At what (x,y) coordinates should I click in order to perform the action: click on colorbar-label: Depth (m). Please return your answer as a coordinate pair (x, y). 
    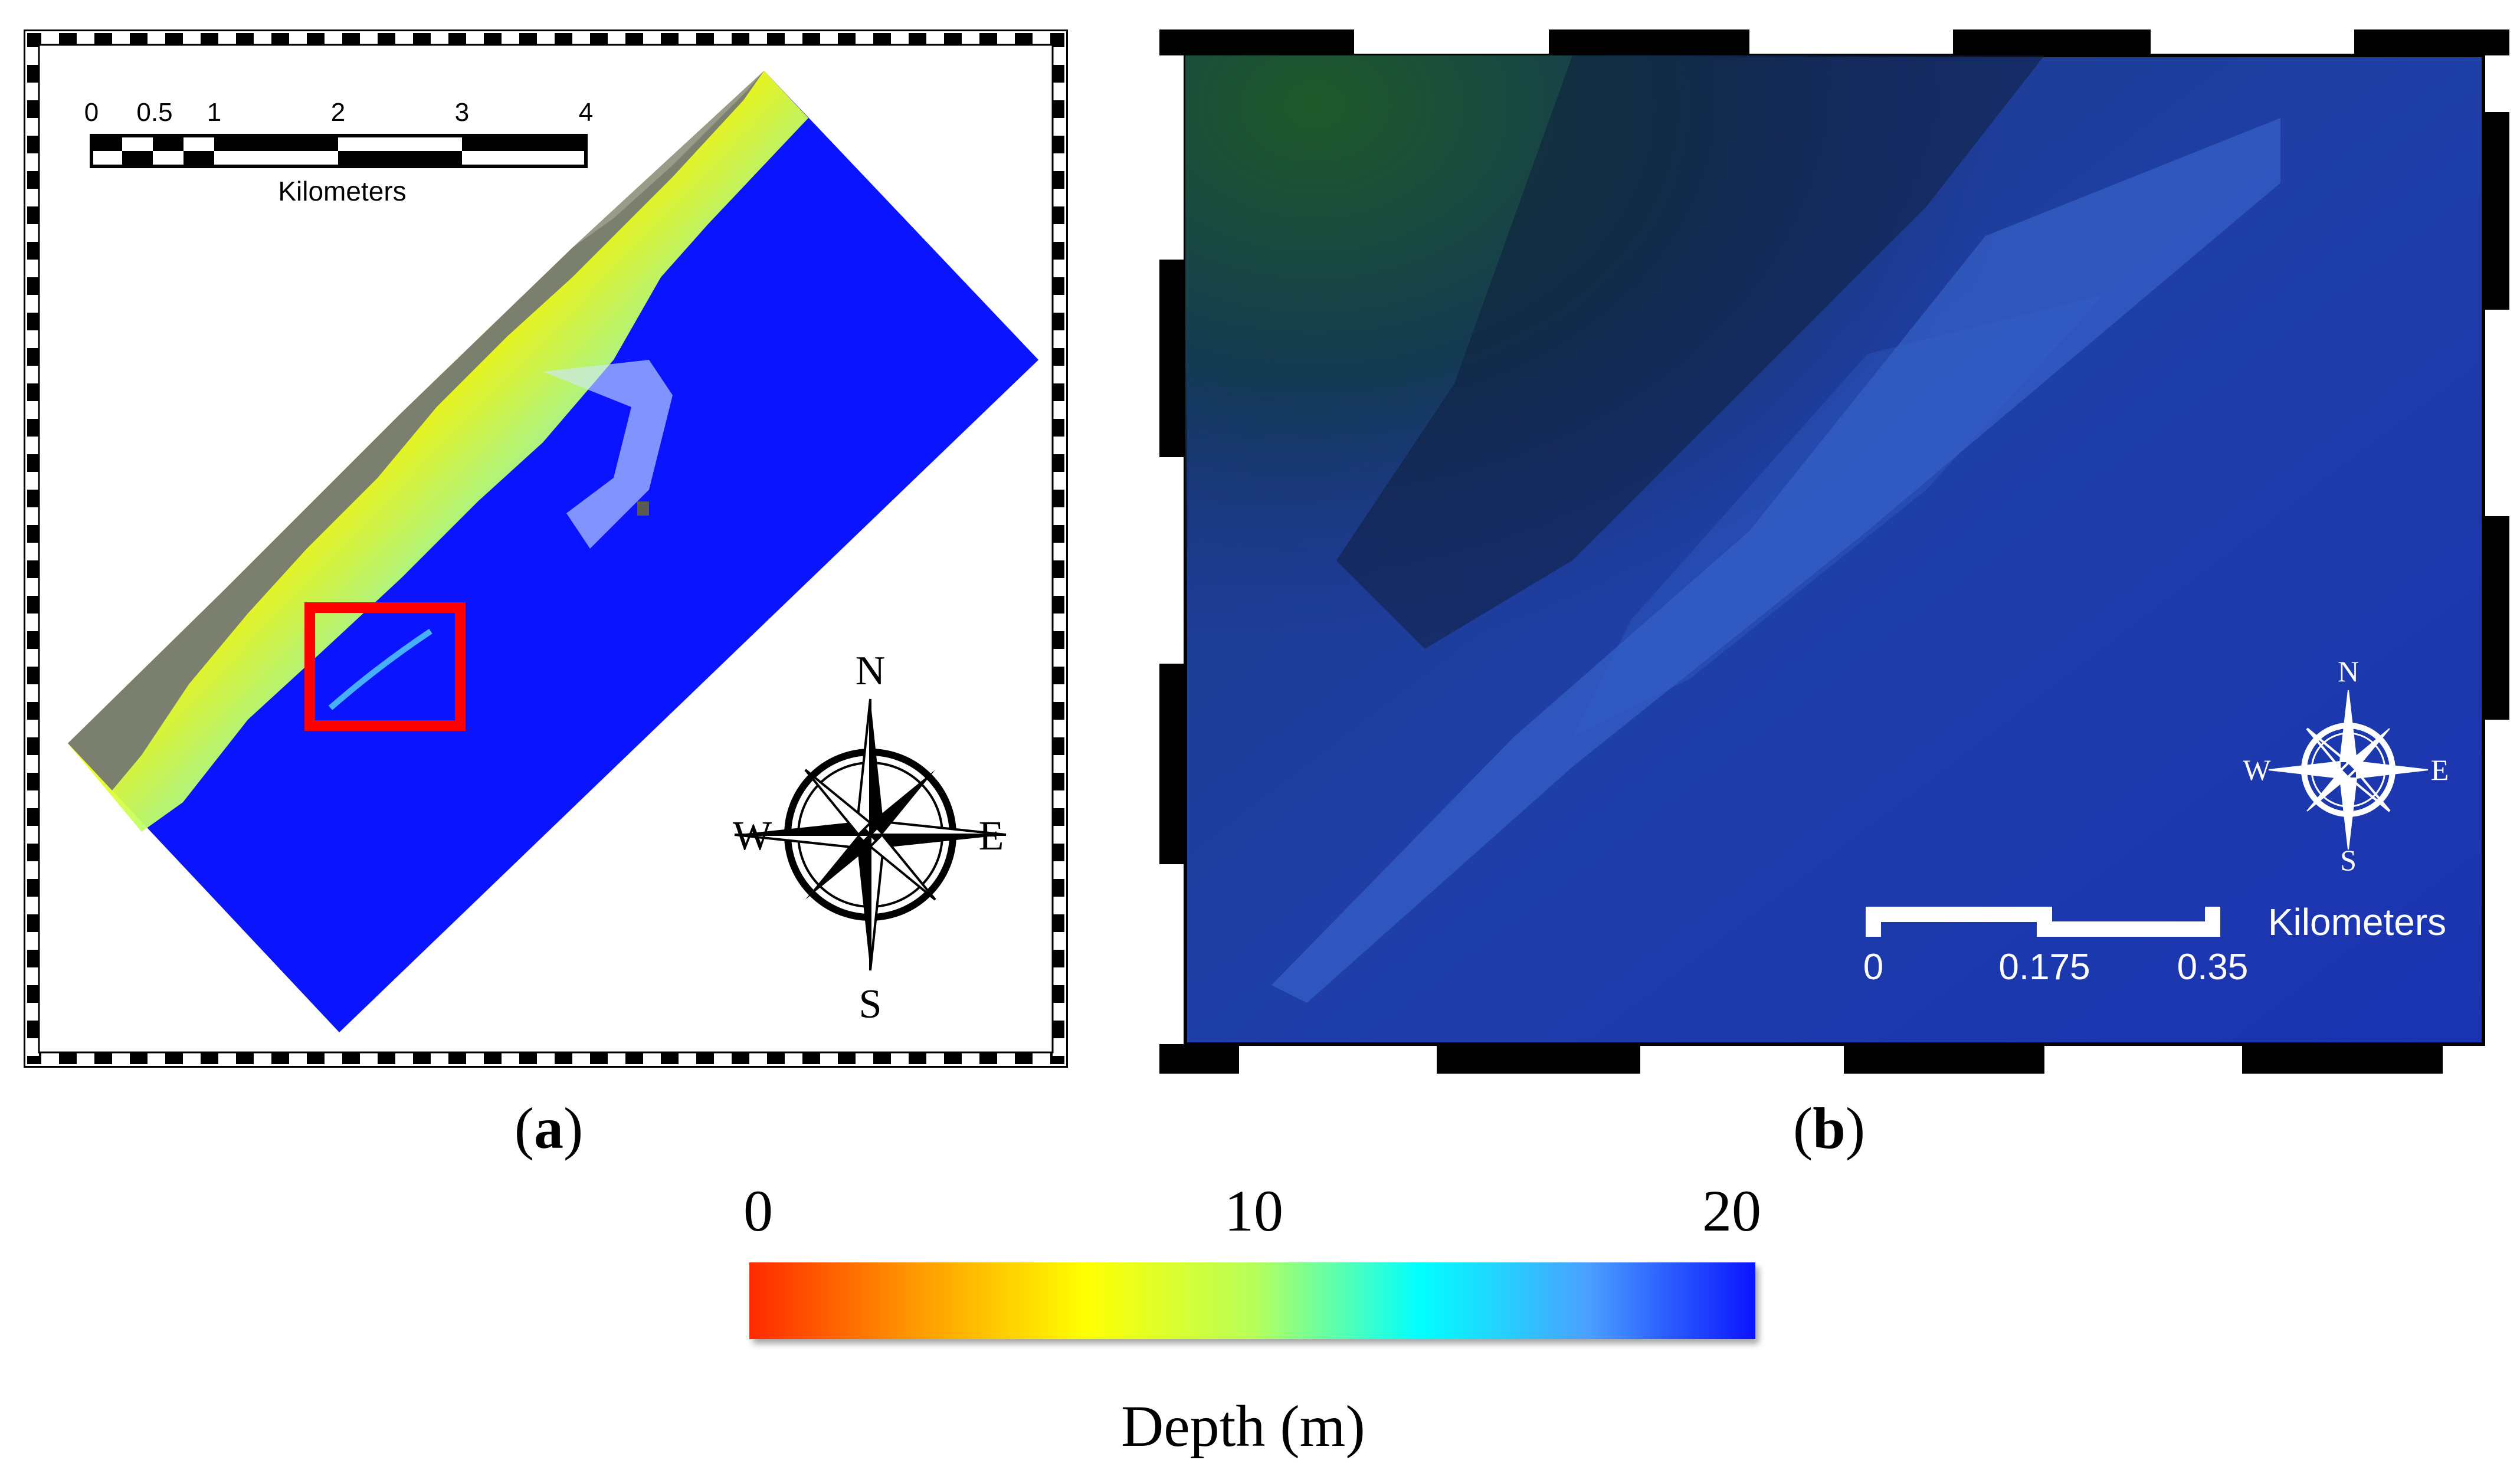
    Looking at the image, I should click on (1243, 1426).